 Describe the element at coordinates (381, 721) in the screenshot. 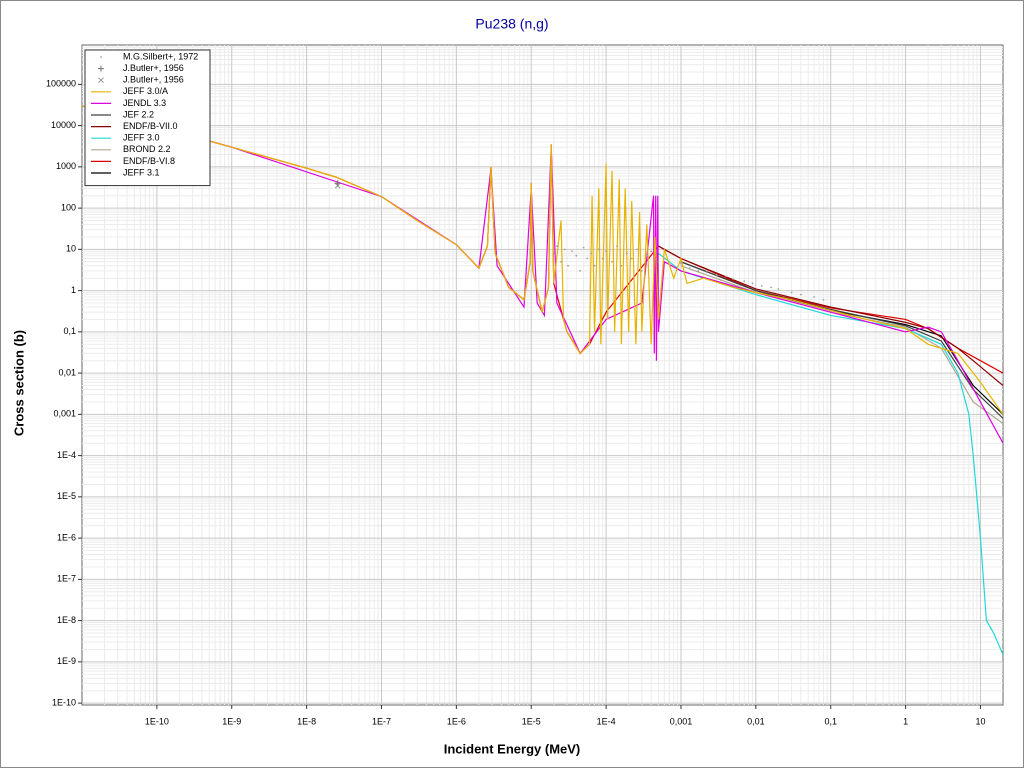

I see `x-tick-label: 1E-7` at that location.